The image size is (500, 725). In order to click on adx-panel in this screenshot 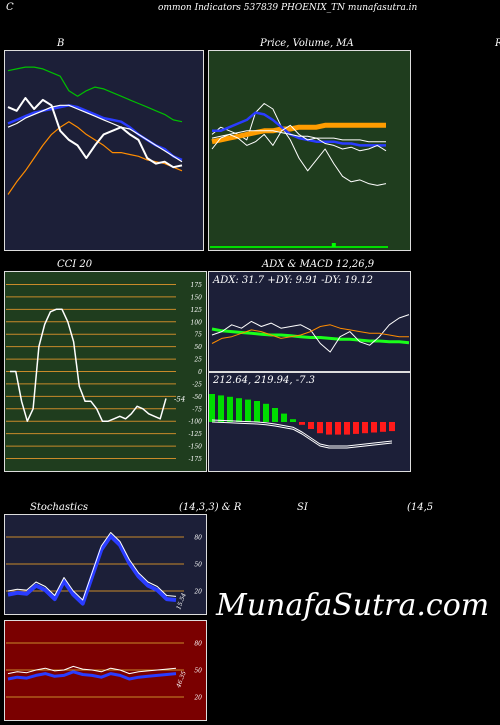, I will do `click(309, 321)`.